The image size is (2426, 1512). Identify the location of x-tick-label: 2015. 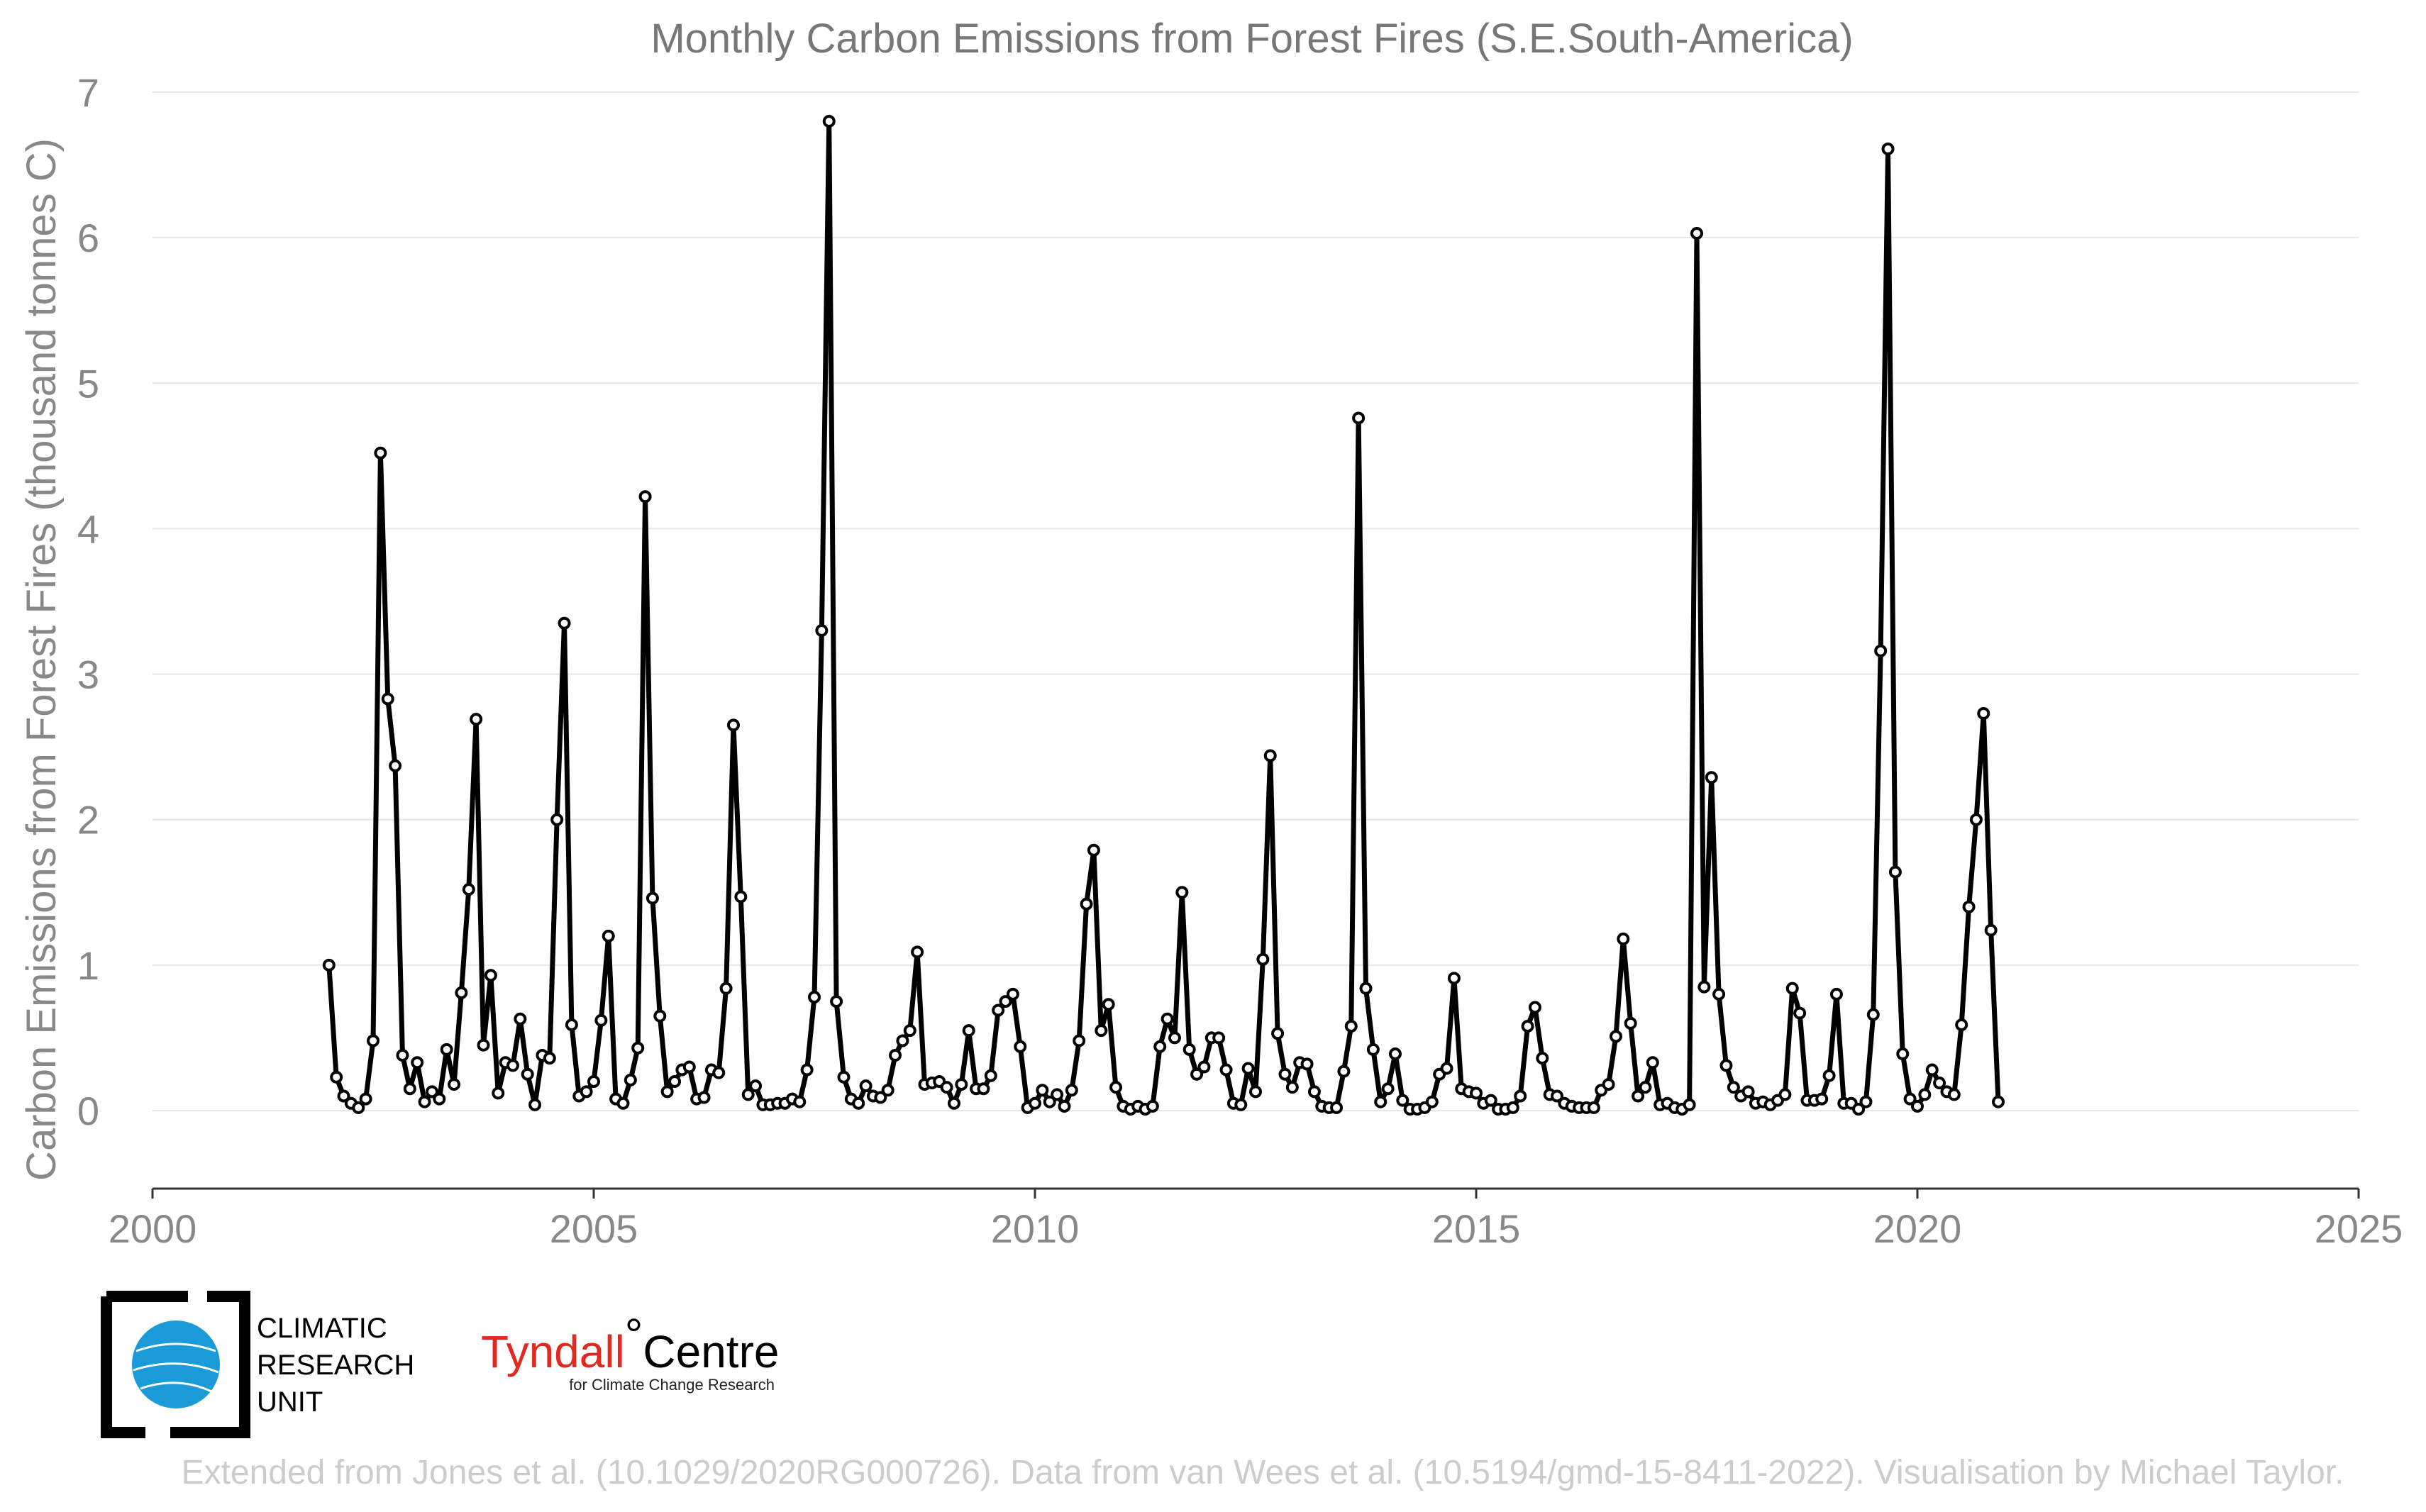
(1477, 1228).